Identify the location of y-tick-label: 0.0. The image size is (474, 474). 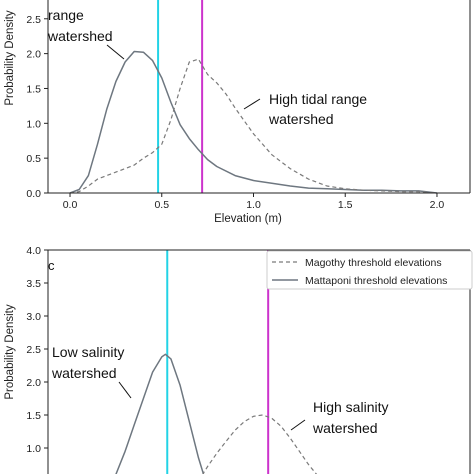
(33, 194).